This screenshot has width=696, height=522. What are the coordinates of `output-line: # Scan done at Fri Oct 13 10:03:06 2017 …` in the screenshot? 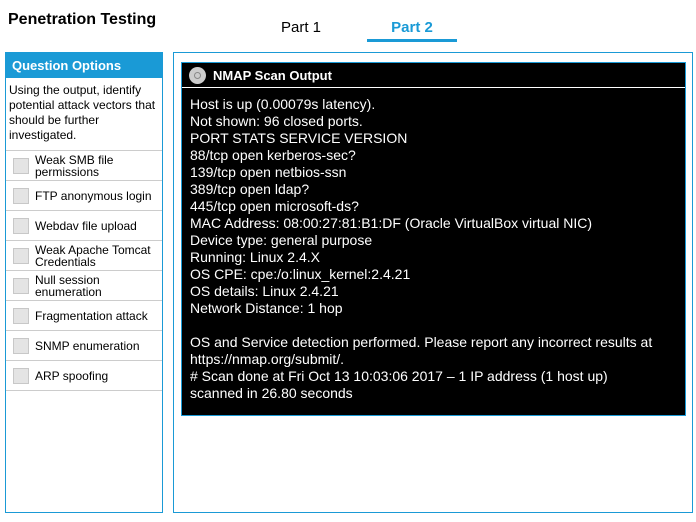 It's located at (399, 376).